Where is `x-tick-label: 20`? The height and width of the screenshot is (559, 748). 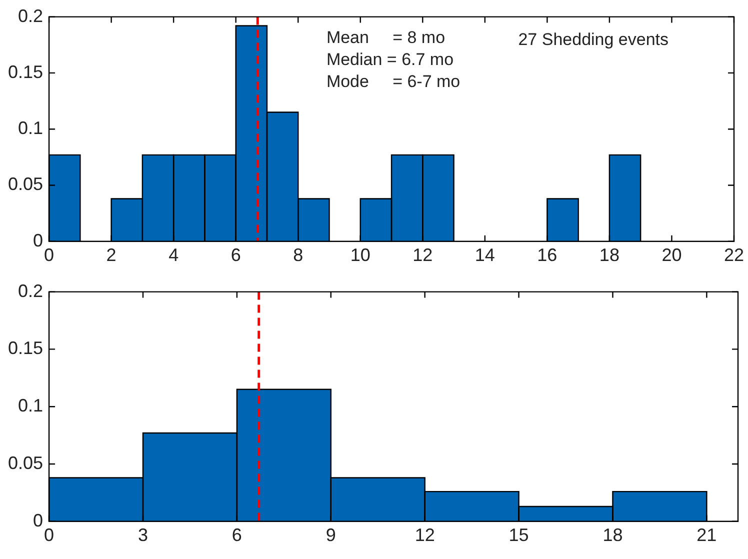 x-tick-label: 20 is located at coordinates (672, 255).